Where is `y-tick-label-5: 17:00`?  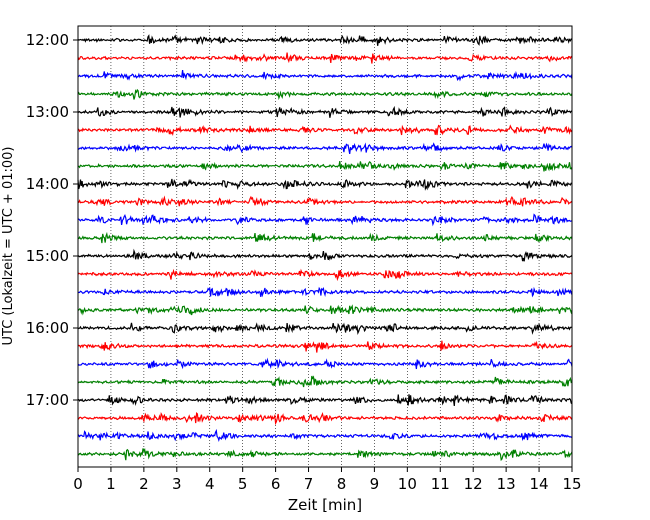 y-tick-label-5: 17:00 is located at coordinates (47, 400).